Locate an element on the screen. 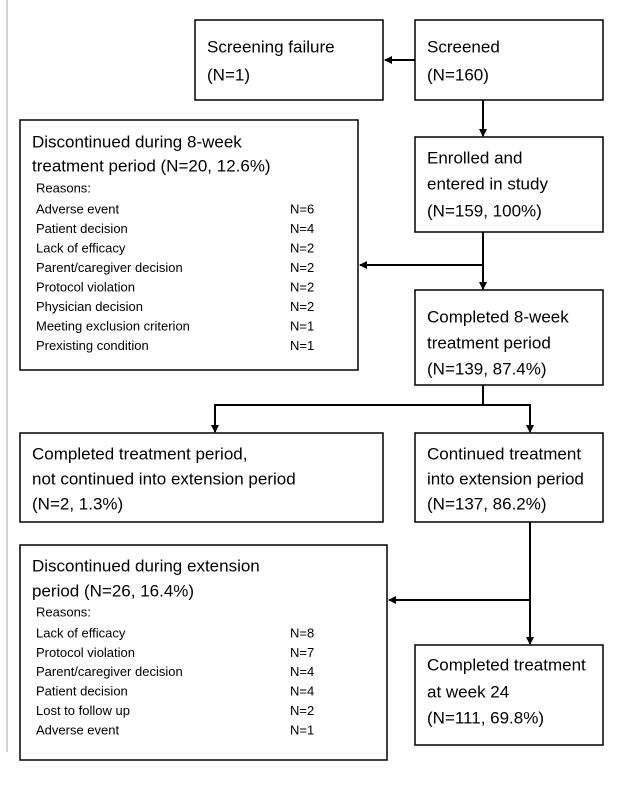 The width and height of the screenshot is (642, 786). node-text: (N=2, 1.3%) is located at coordinates (77, 503).